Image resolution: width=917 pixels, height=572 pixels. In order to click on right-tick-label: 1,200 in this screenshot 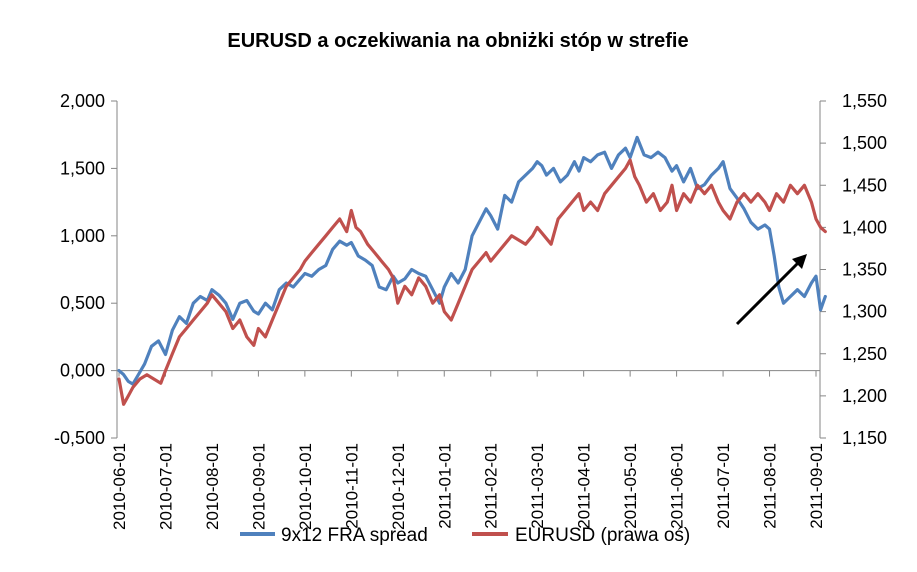, I will do `click(864, 396)`.